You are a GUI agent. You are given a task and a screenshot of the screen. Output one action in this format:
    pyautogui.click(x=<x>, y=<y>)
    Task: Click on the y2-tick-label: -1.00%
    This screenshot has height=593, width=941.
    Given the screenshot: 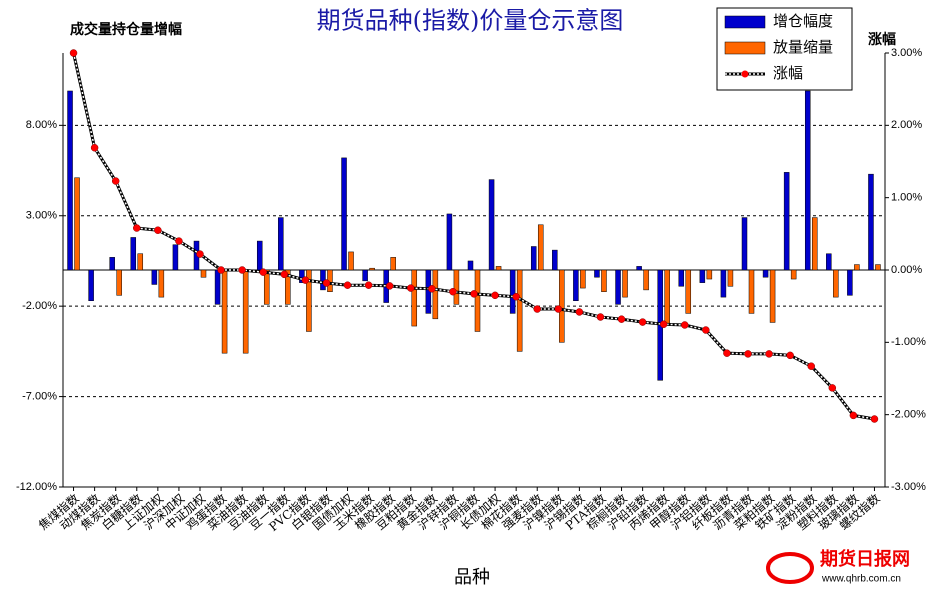 What is the action you would take?
    pyautogui.click(x=908, y=342)
    